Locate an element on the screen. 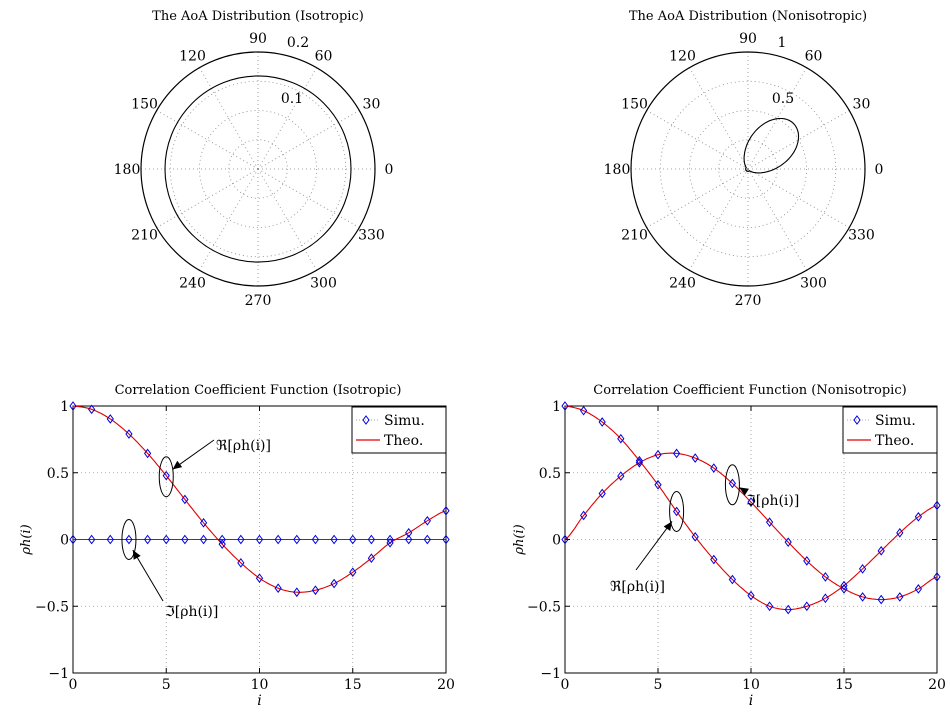  angle-label: 270 is located at coordinates (748, 301).